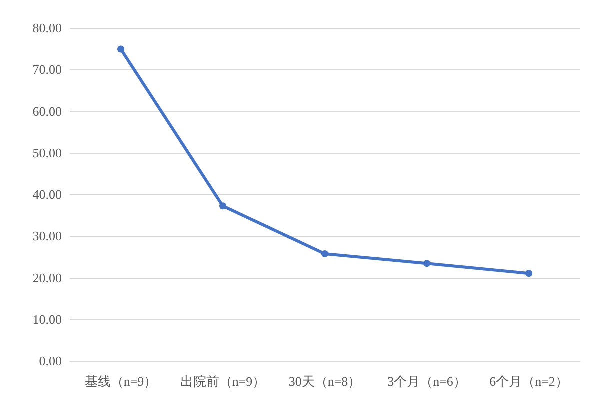 Image resolution: width=602 pixels, height=417 pixels. Describe the element at coordinates (529, 381) in the screenshot. I see `x-tick-label: 6个月（n=2）` at that location.